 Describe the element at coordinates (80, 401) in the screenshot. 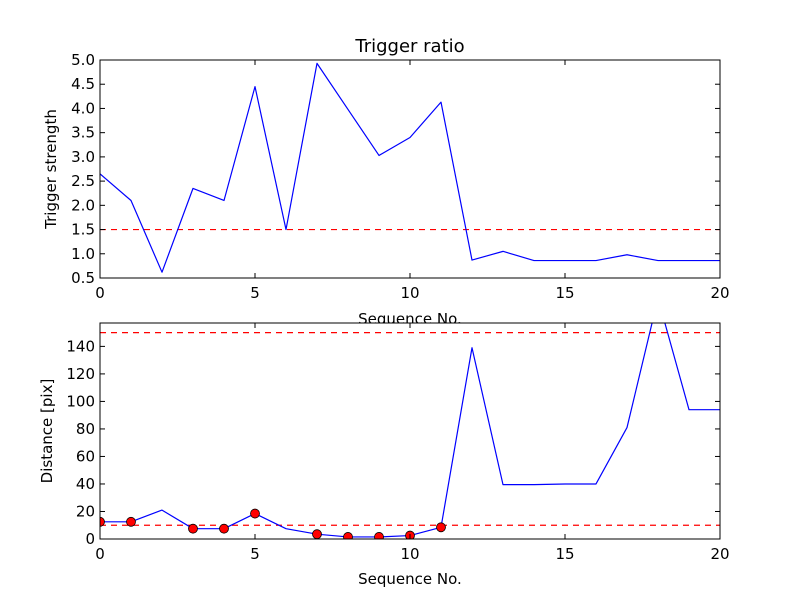

I see `y-tick-label: 100` at that location.